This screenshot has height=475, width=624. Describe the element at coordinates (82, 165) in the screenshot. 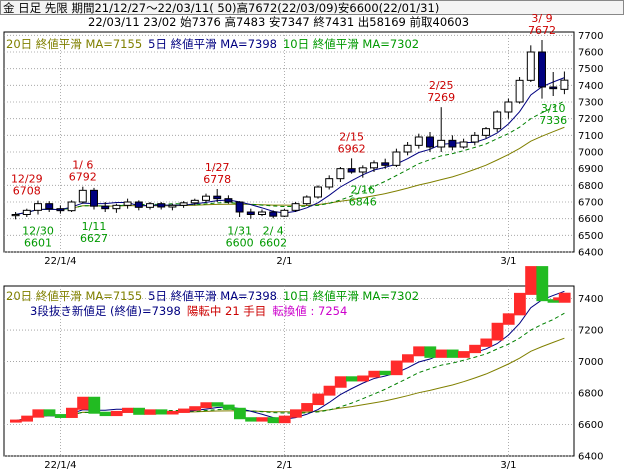

I see `high-annotation-date: 1/ 6` at that location.